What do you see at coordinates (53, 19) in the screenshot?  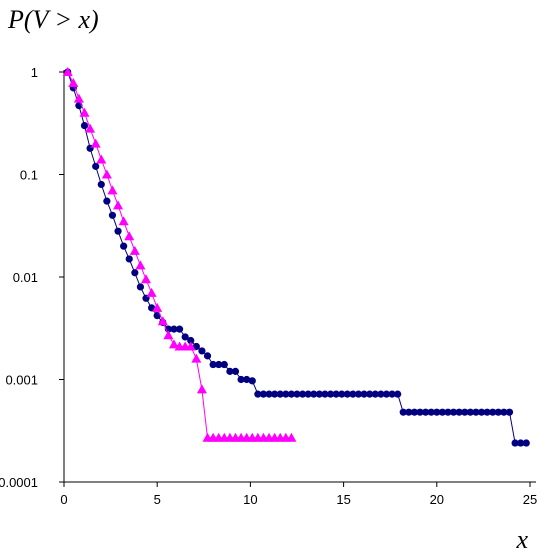 I see `y-axis-title: P(V > x)` at bounding box center [53, 19].